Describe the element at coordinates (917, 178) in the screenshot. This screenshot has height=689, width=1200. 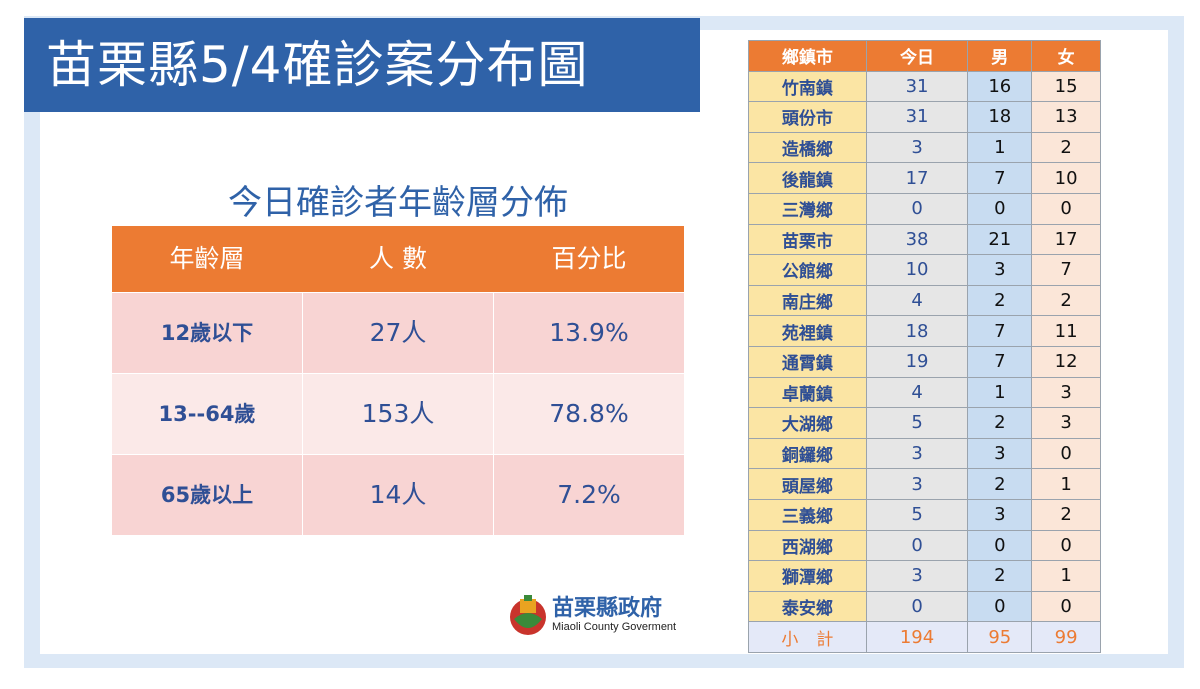
I see `today-count: 17` at that location.